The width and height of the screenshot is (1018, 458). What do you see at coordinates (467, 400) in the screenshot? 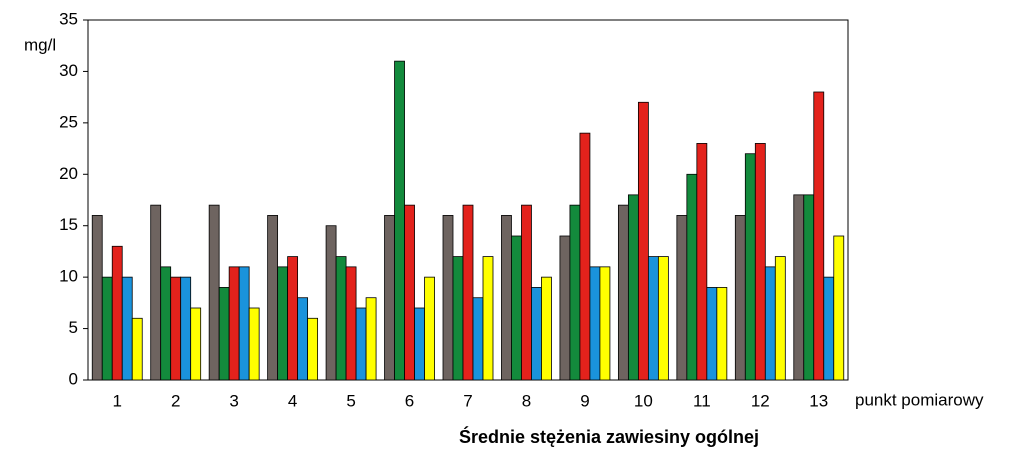
I see `x-tick-label: 7` at bounding box center [467, 400].